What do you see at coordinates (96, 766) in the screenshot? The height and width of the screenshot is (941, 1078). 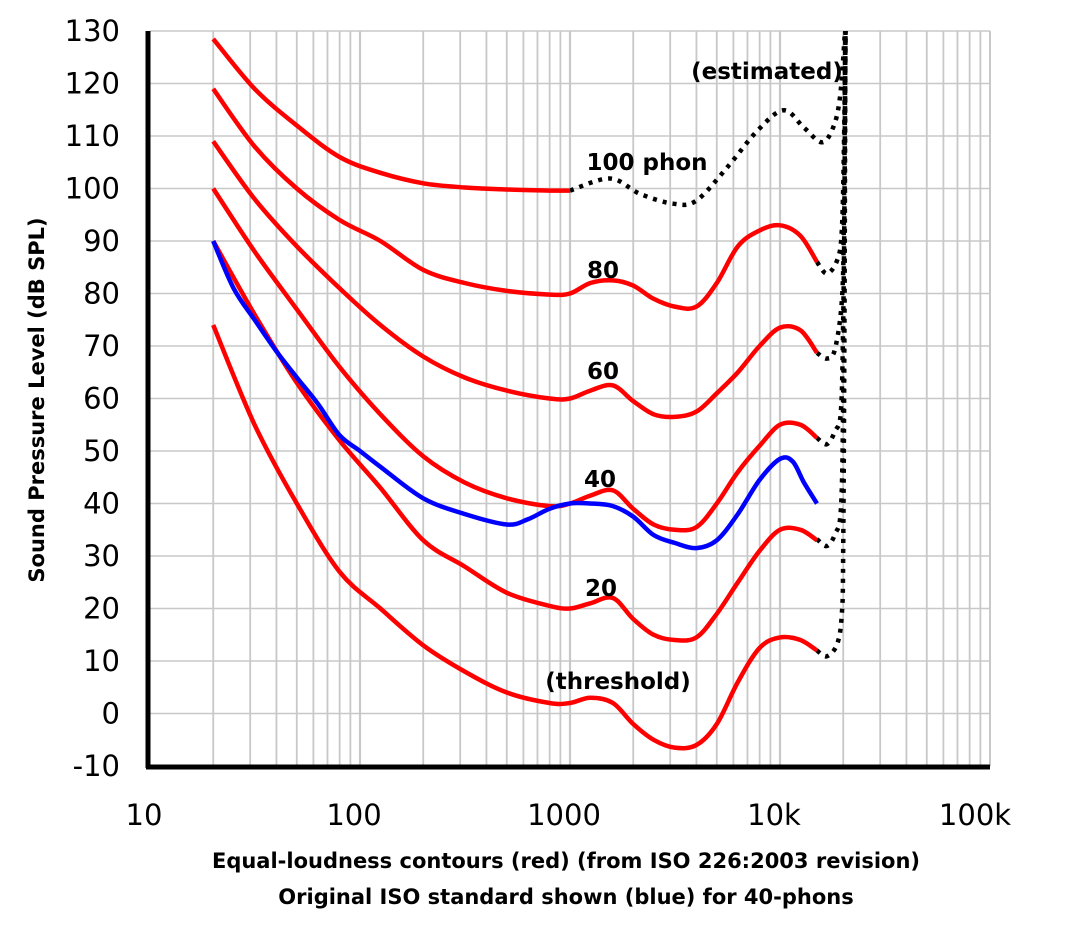 I see `y-tick-label: -10` at bounding box center [96, 766].